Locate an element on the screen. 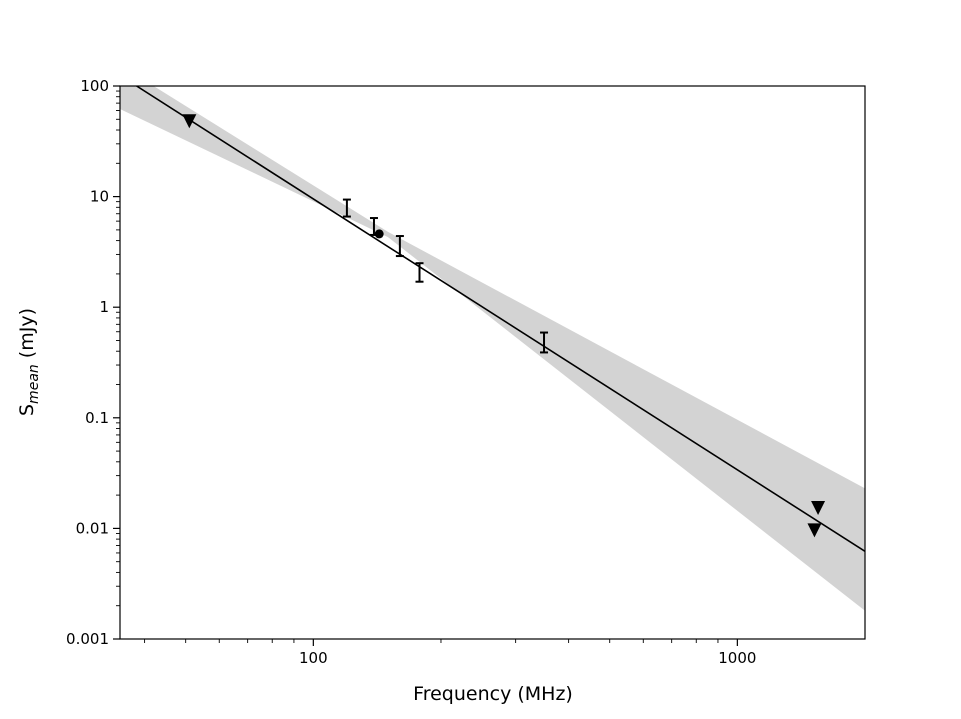 This screenshot has height=719, width=961. y-tick-label-5: 10 is located at coordinates (99, 197).